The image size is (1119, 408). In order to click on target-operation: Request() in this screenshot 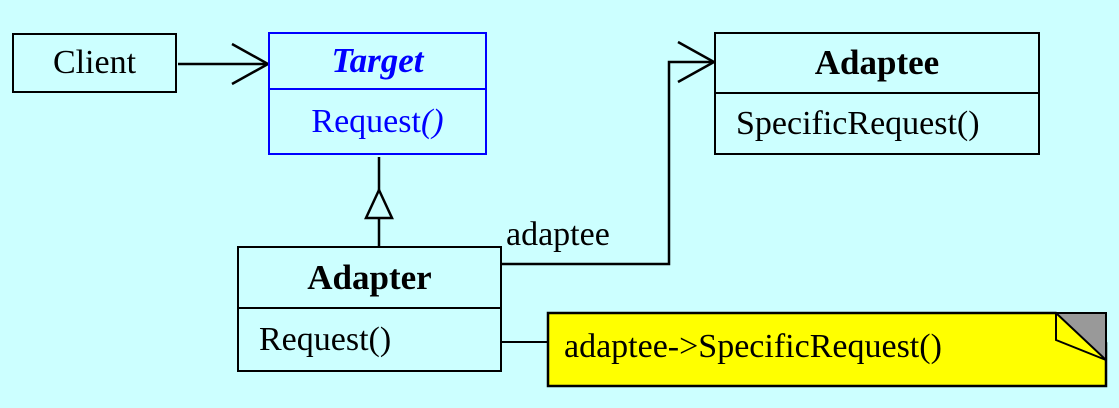, I will do `click(377, 121)`.